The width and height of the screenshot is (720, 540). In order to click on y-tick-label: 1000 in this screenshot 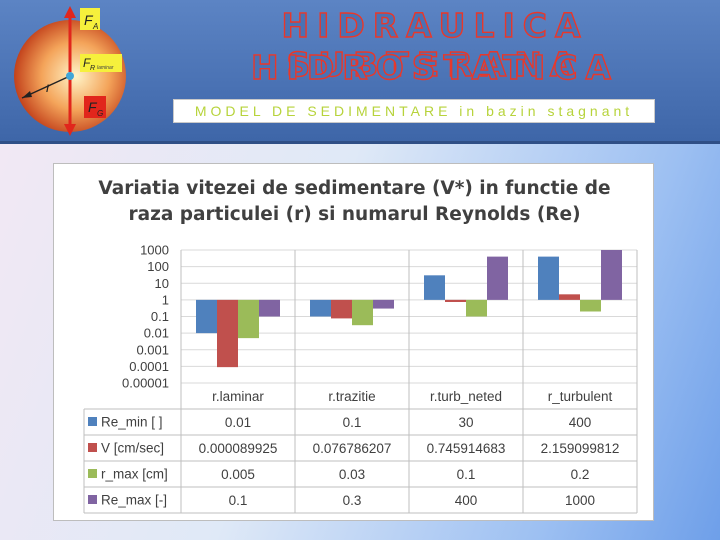, I will do `click(154, 250)`.